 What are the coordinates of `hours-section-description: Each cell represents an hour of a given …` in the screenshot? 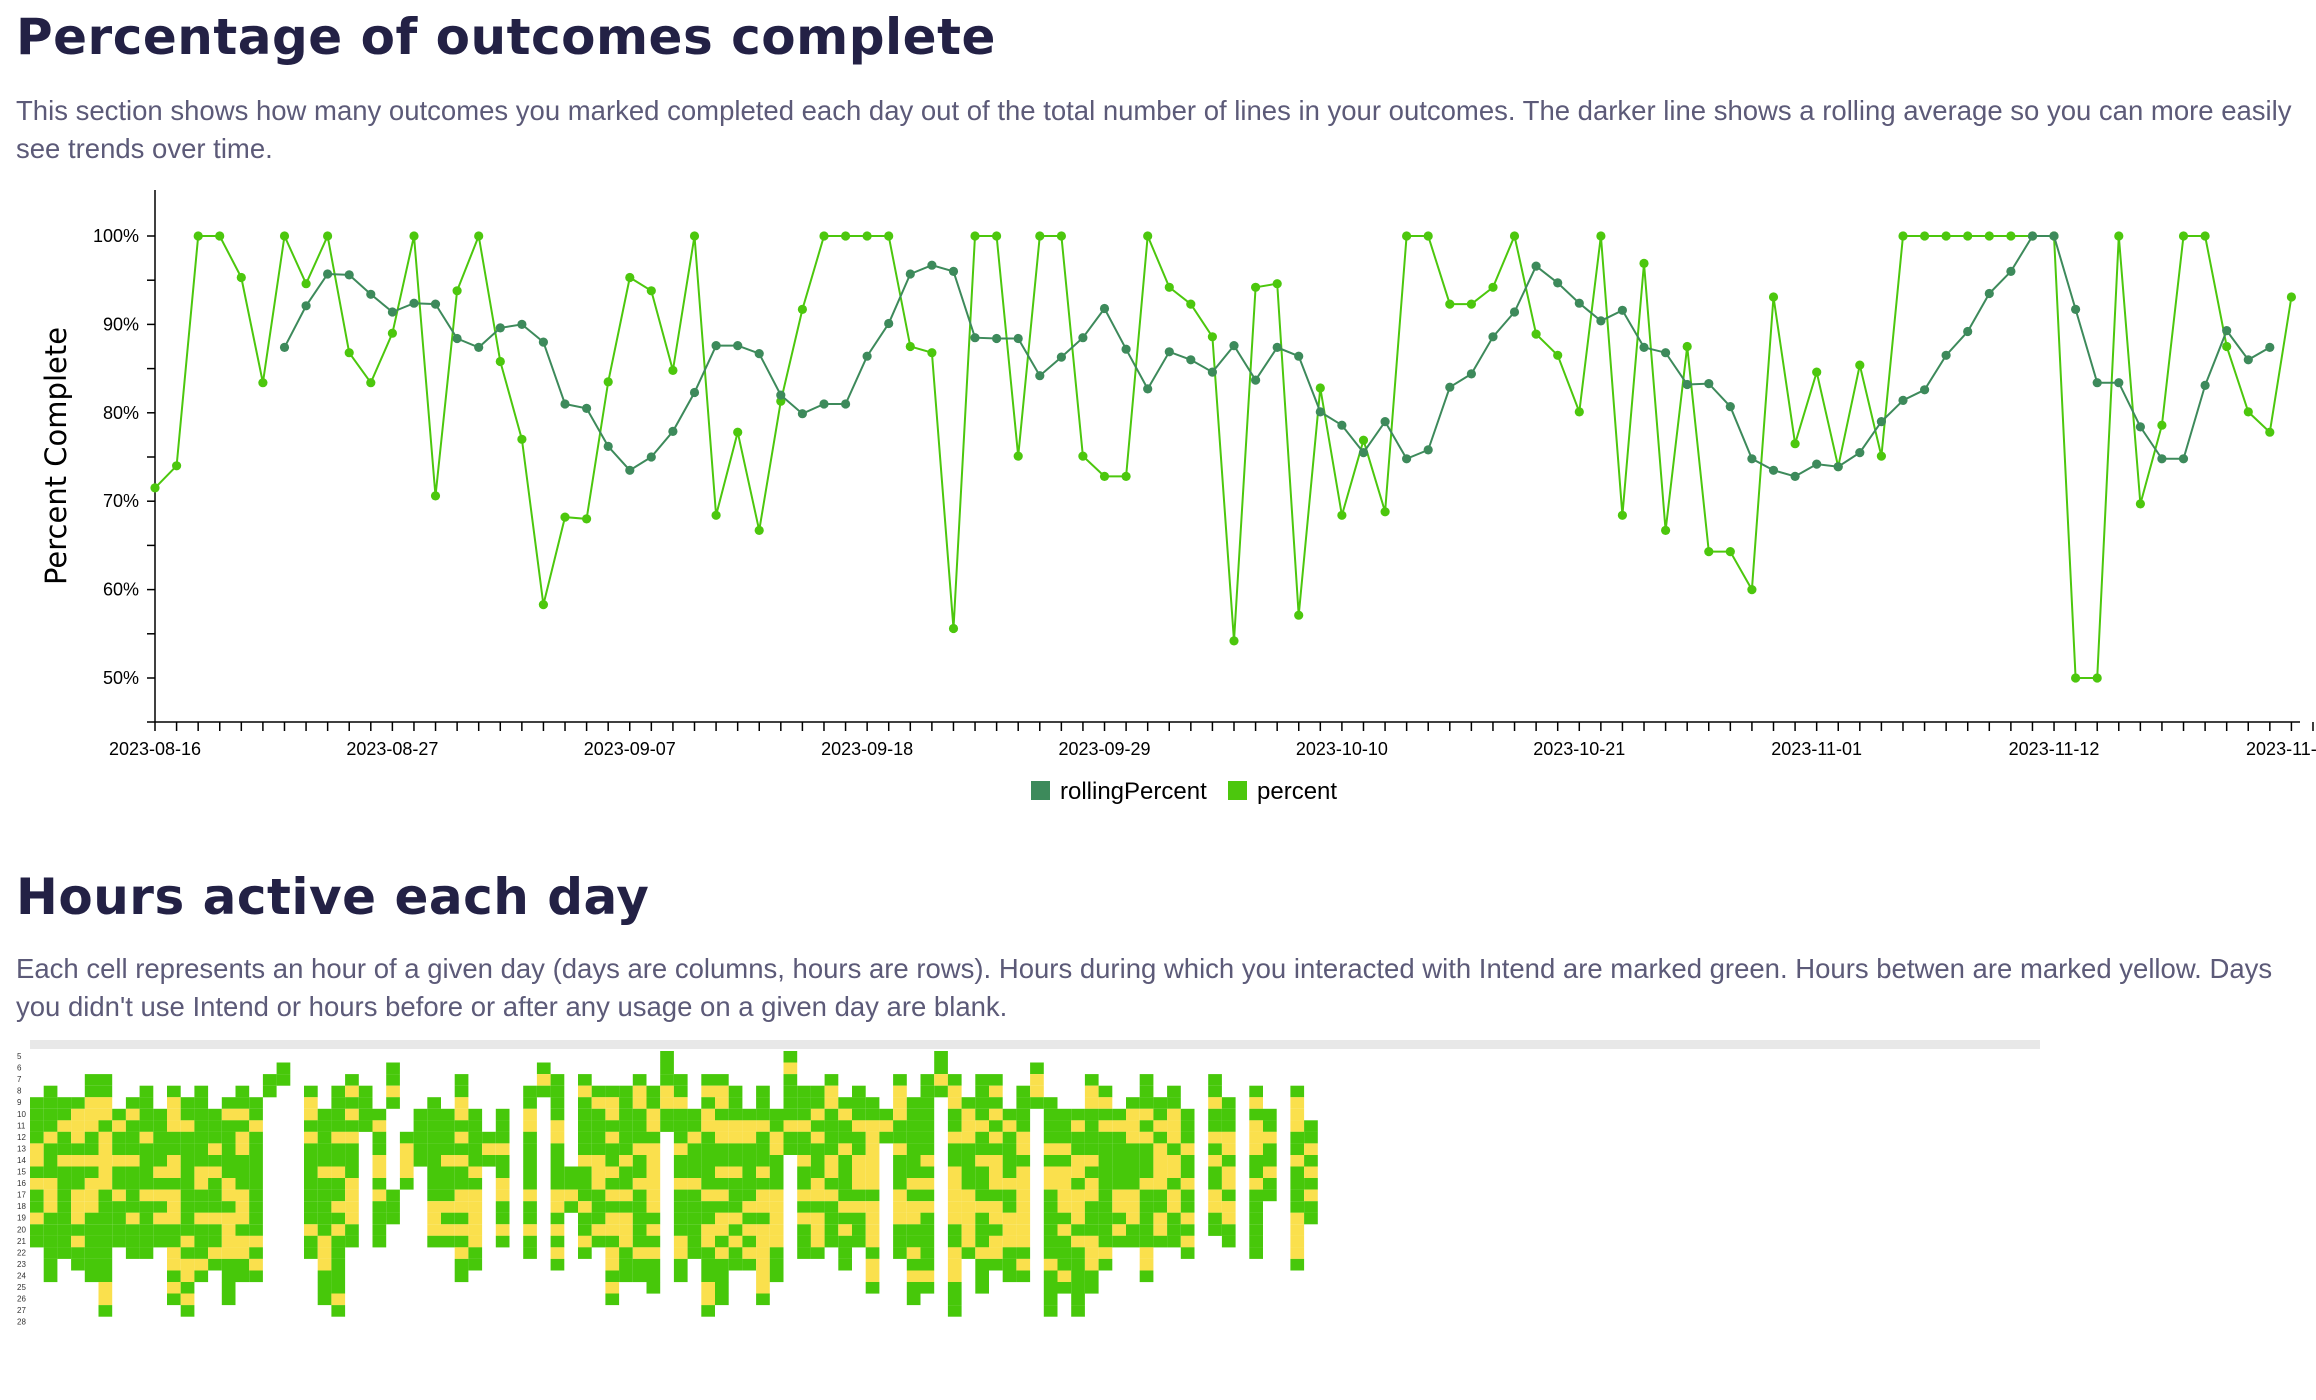 It's located at (1144, 987).